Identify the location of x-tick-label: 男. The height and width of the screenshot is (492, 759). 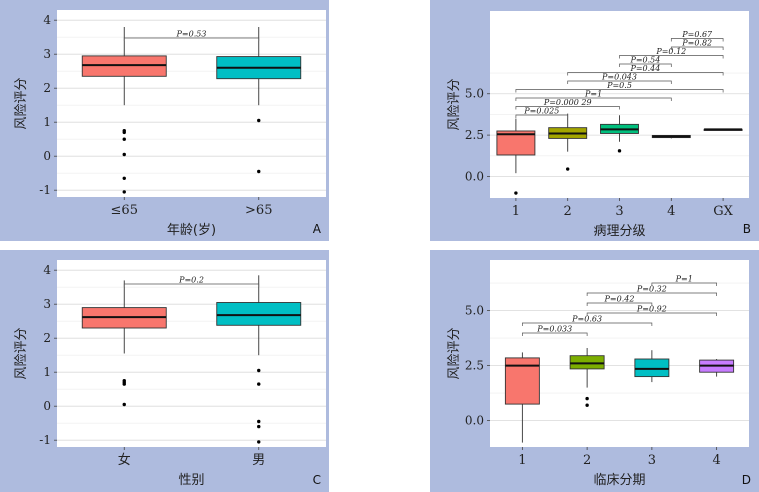
(258, 460).